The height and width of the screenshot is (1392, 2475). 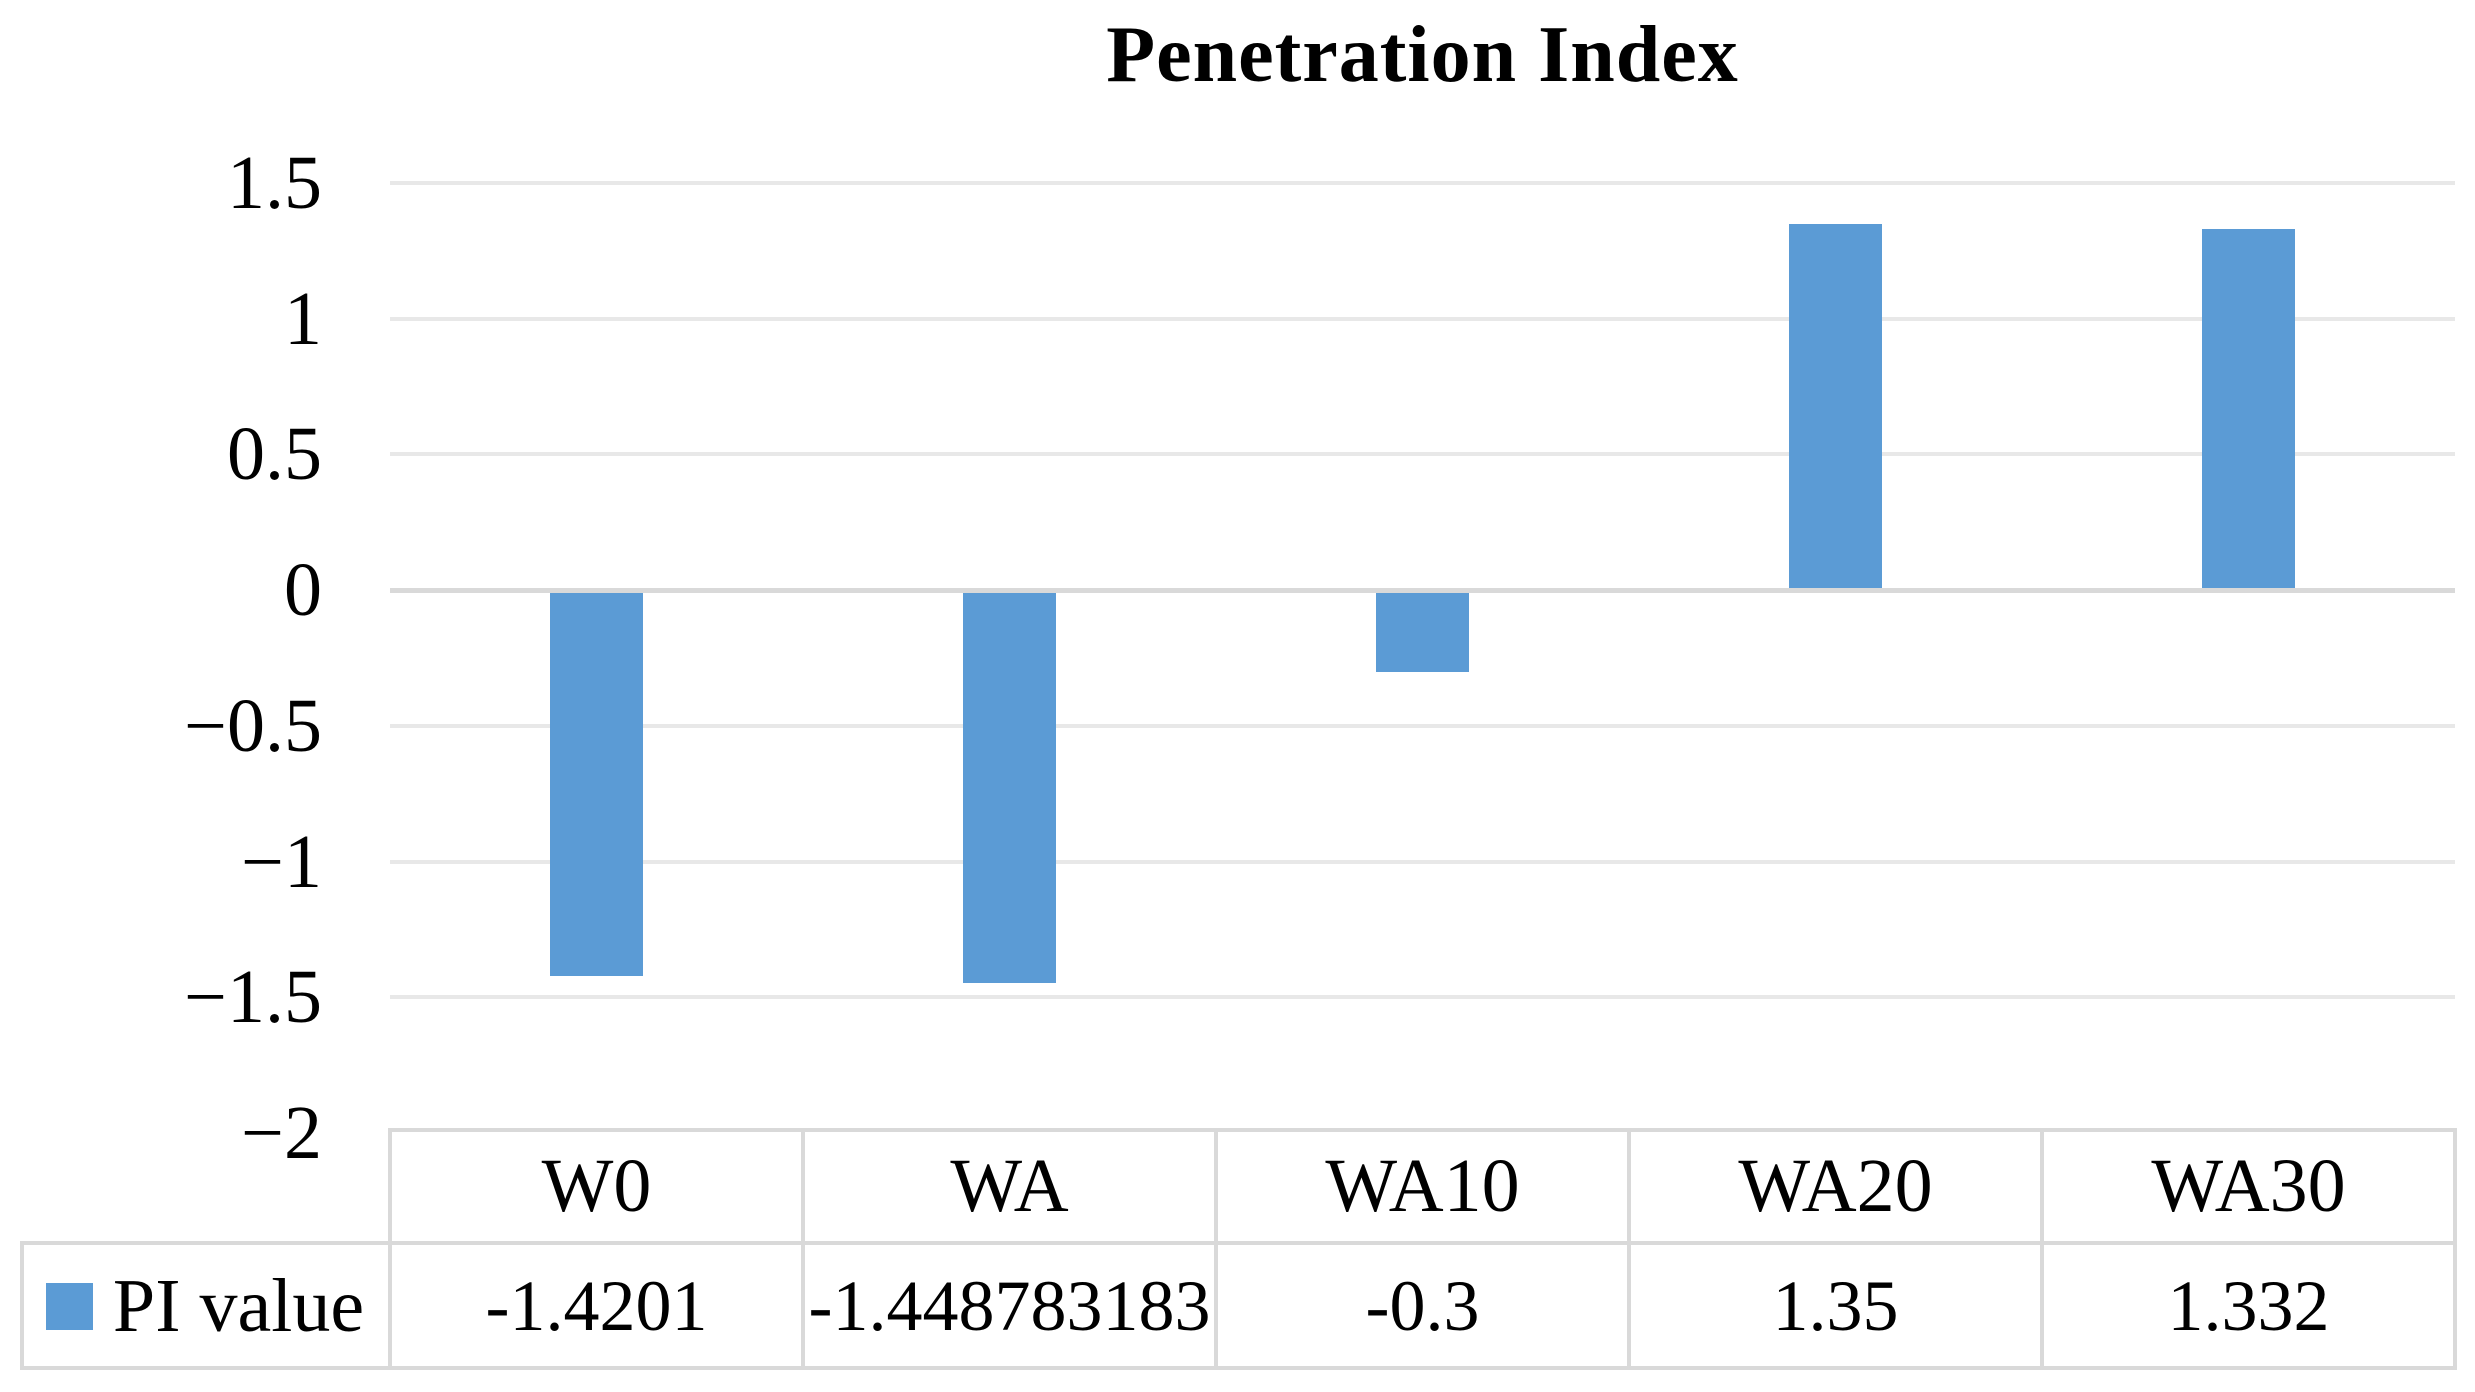 What do you see at coordinates (238, 1306) in the screenshot?
I see `legend-label: PI value` at bounding box center [238, 1306].